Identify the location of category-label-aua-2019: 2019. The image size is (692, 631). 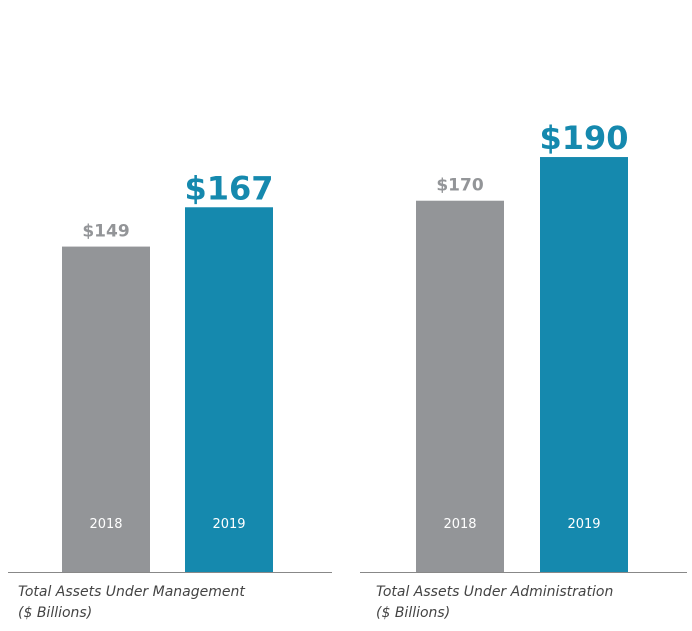
(583, 524).